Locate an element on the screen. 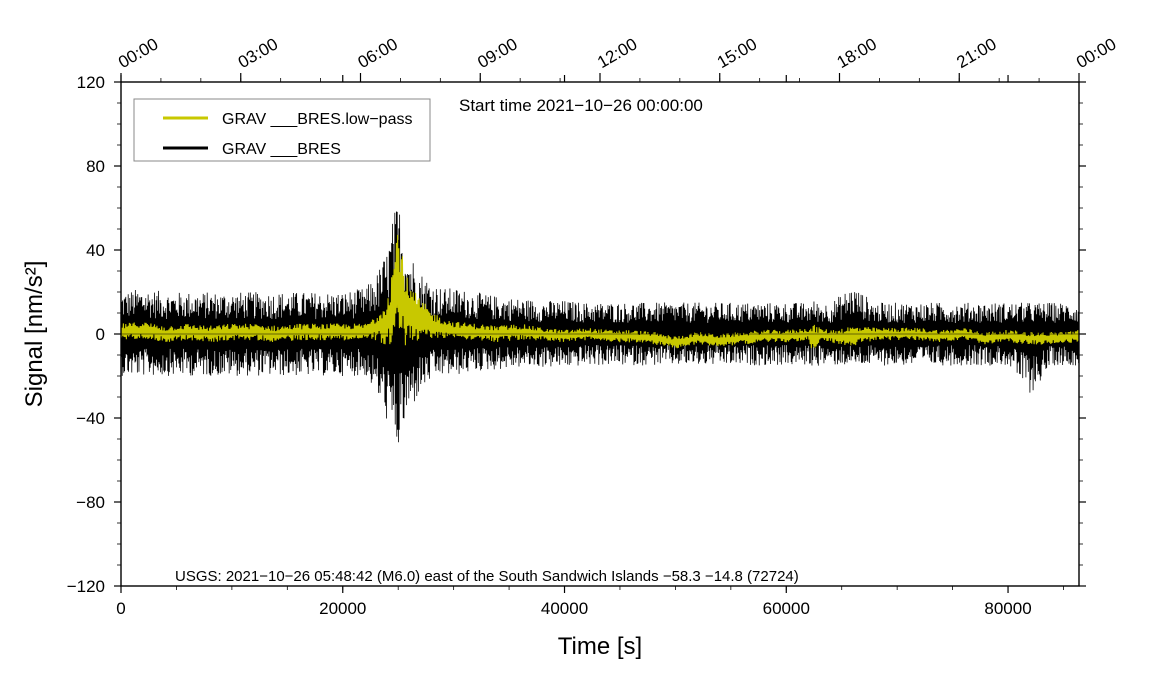 The image size is (1151, 700). y-tick-label: −120 is located at coordinates (86, 586).